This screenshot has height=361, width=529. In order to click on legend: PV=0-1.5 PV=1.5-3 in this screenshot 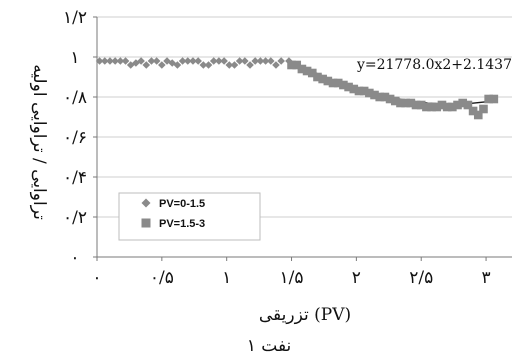, I will do `click(189, 216)`.